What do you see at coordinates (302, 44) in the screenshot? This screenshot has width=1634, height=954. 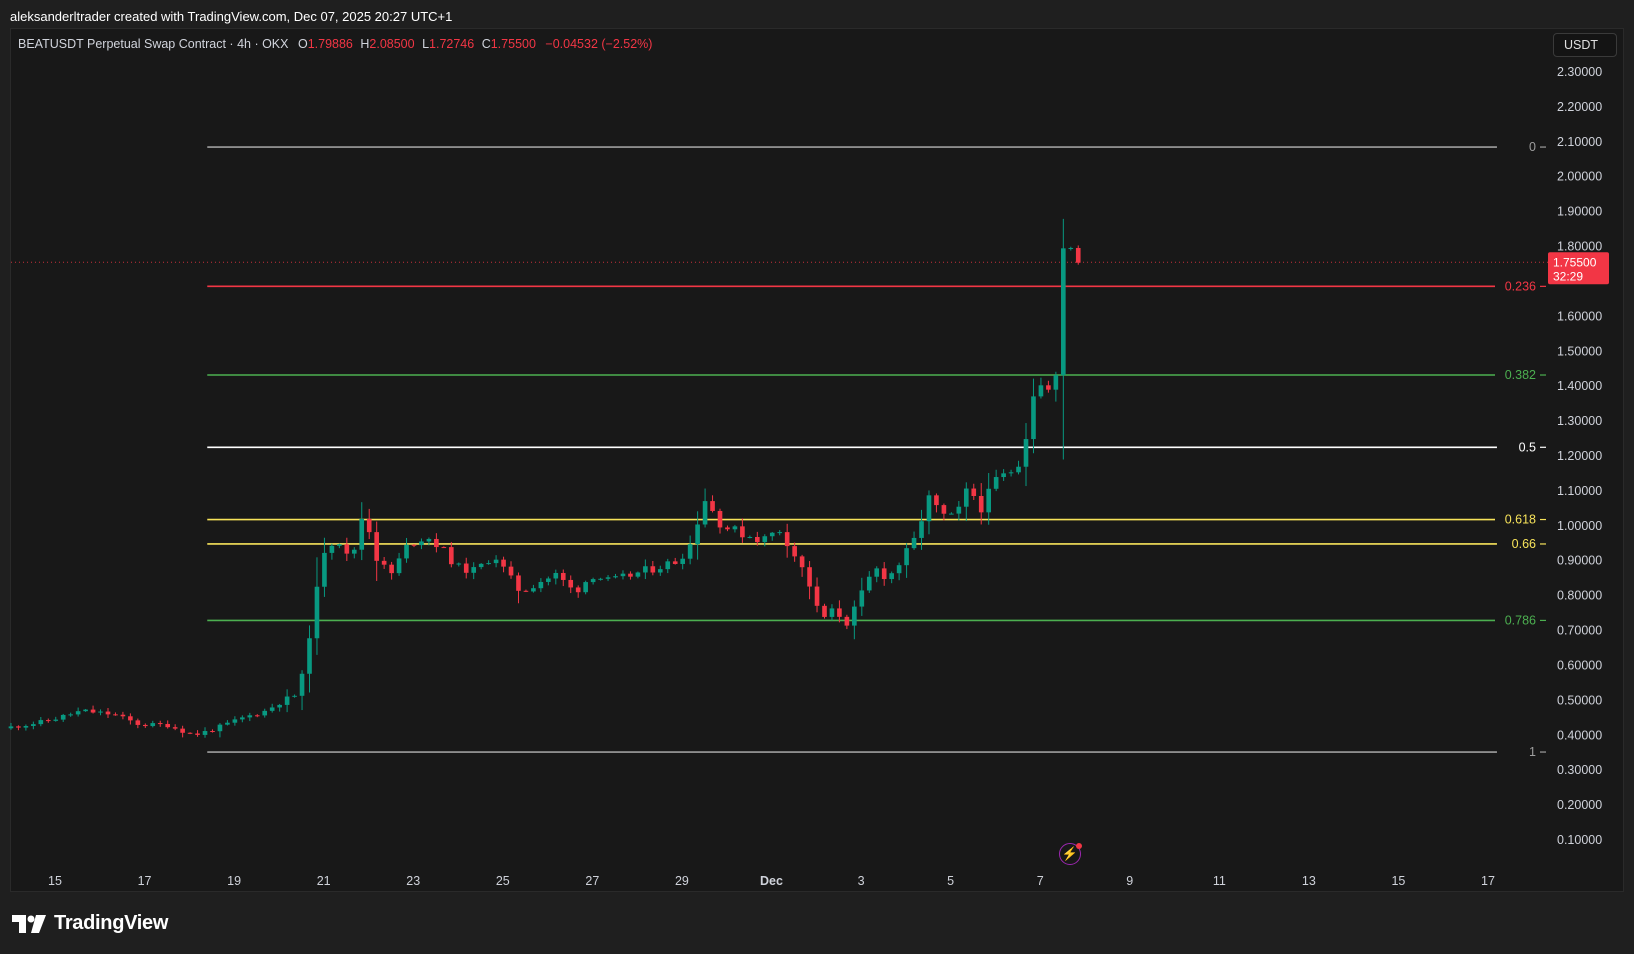 I see `open-label: O` at bounding box center [302, 44].